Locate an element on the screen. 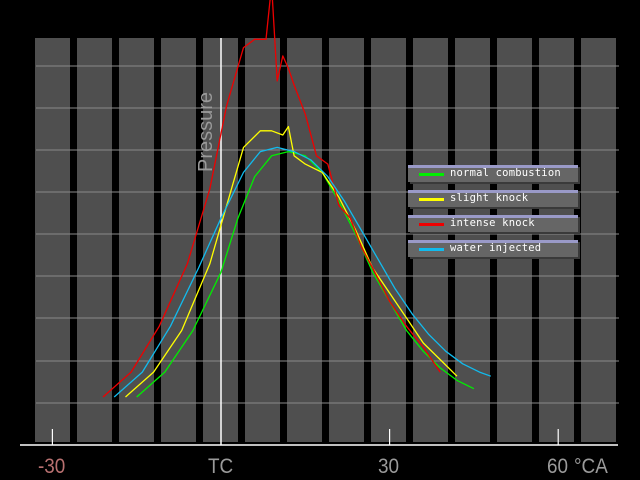 This screenshot has height=480, width=640. x-label-30: 30 is located at coordinates (389, 466).